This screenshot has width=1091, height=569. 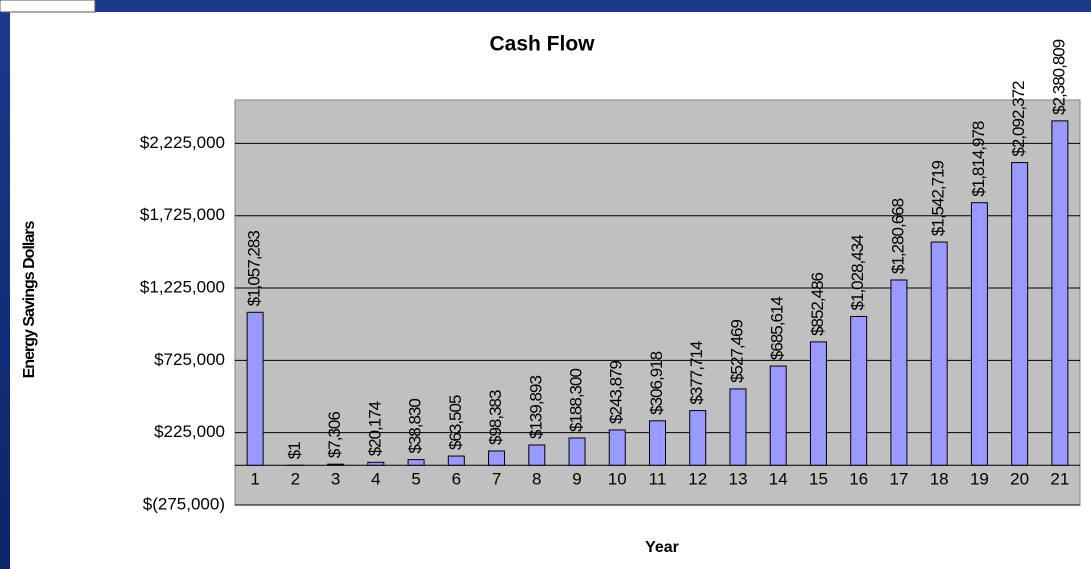 What do you see at coordinates (938, 198) in the screenshot?
I see `value-label: $1,542,719` at bounding box center [938, 198].